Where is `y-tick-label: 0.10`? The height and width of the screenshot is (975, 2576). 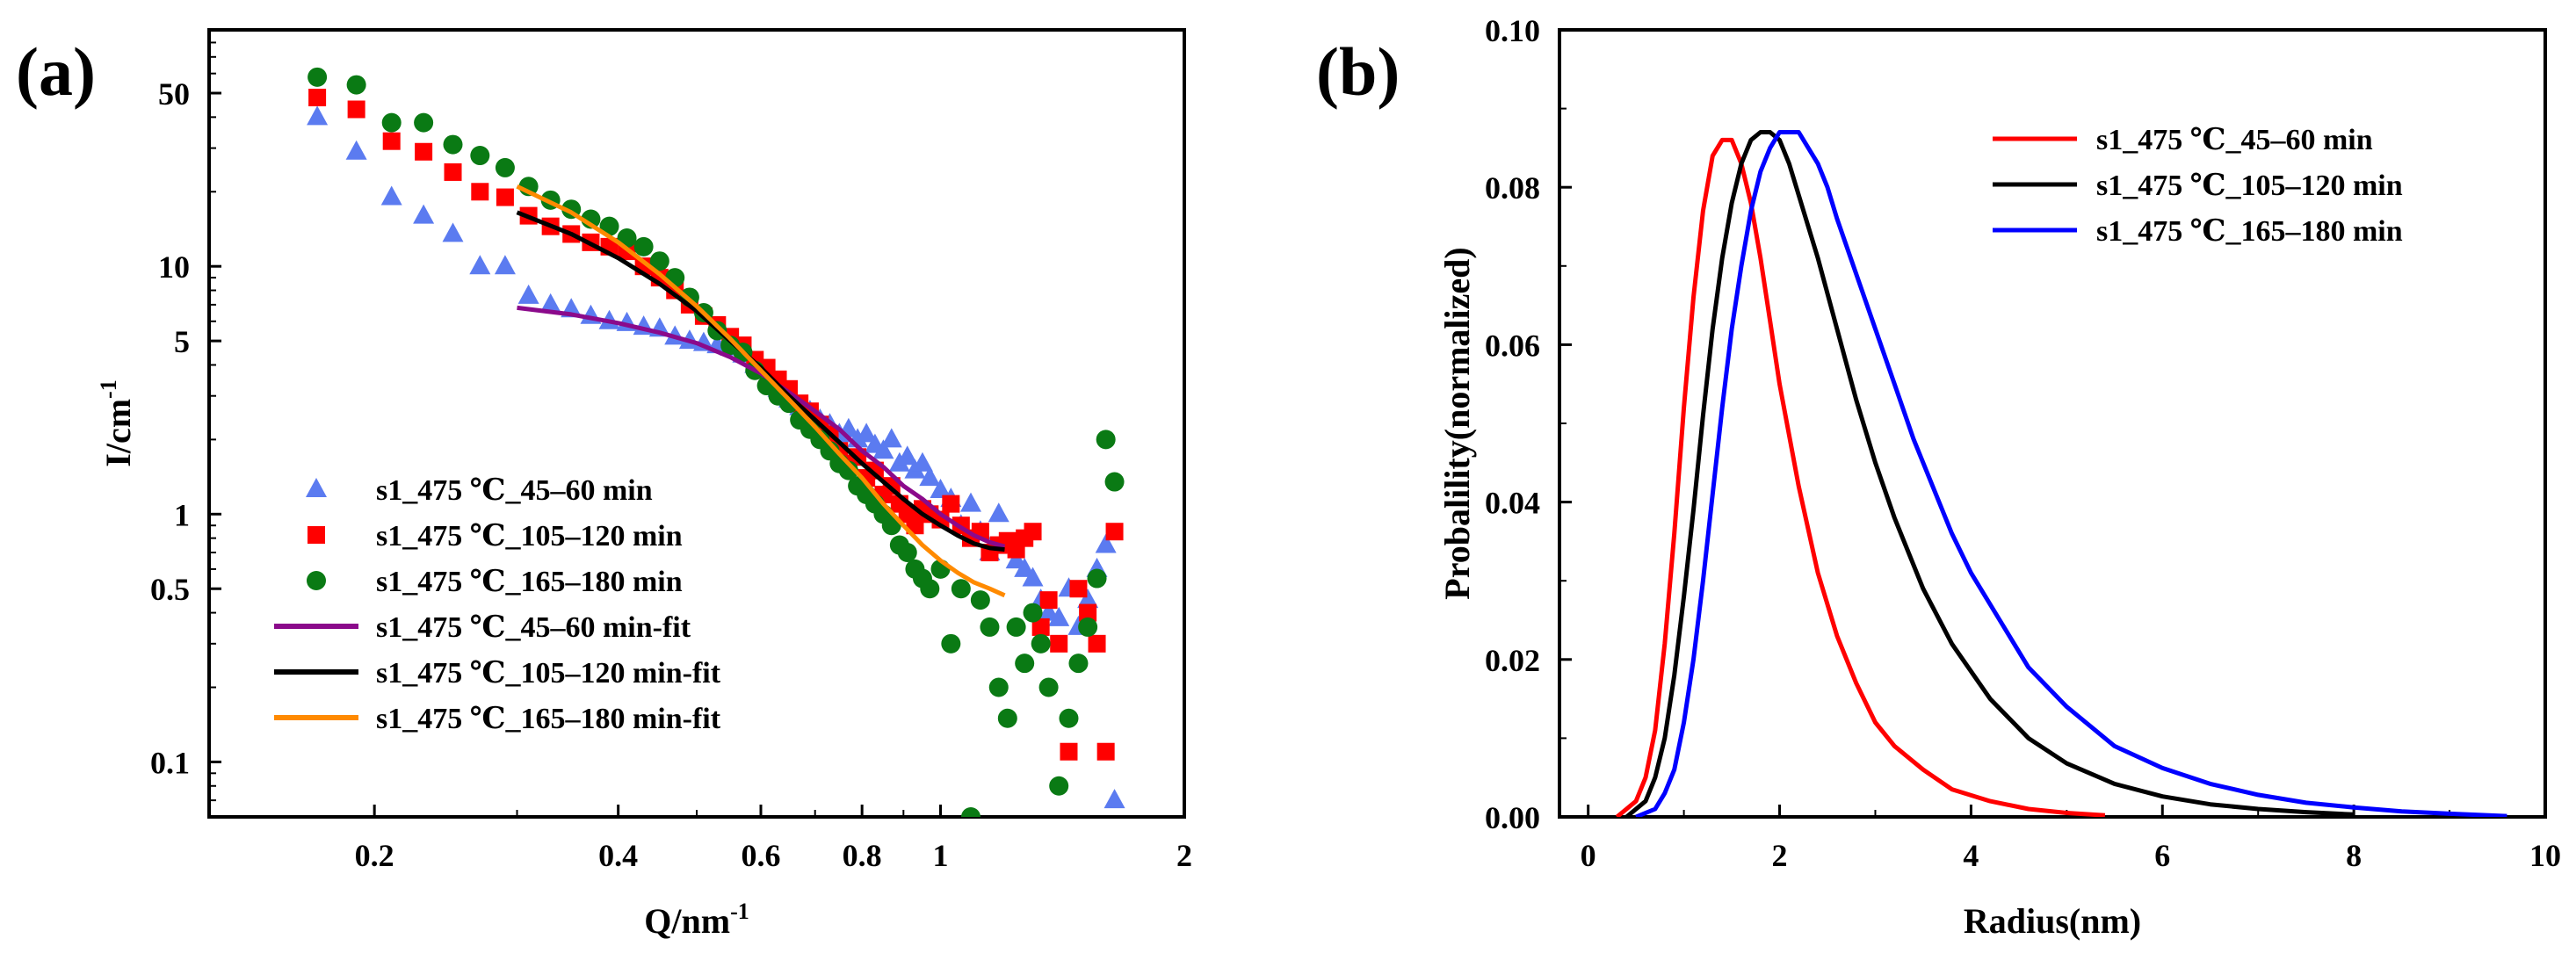
y-tick-label: 0.10 is located at coordinates (1512, 30).